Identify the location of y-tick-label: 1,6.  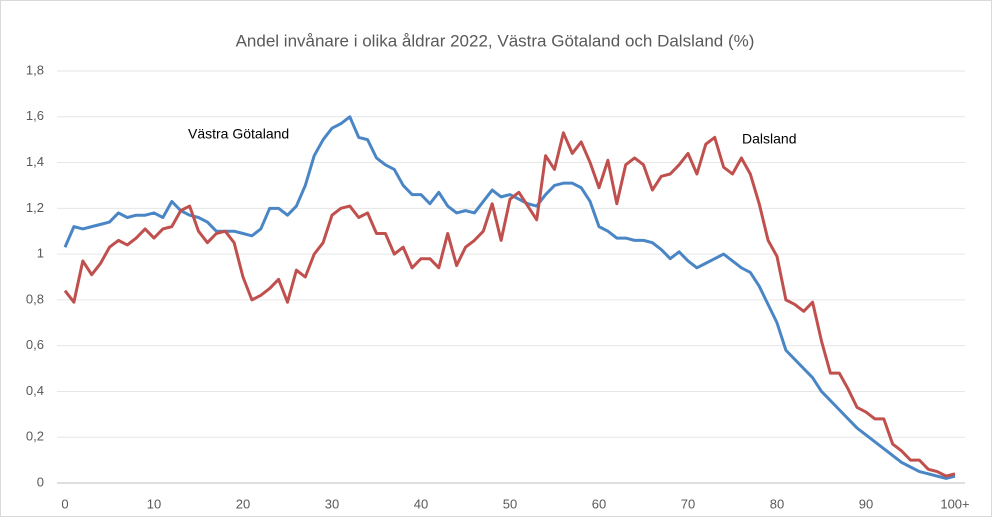
(35, 115).